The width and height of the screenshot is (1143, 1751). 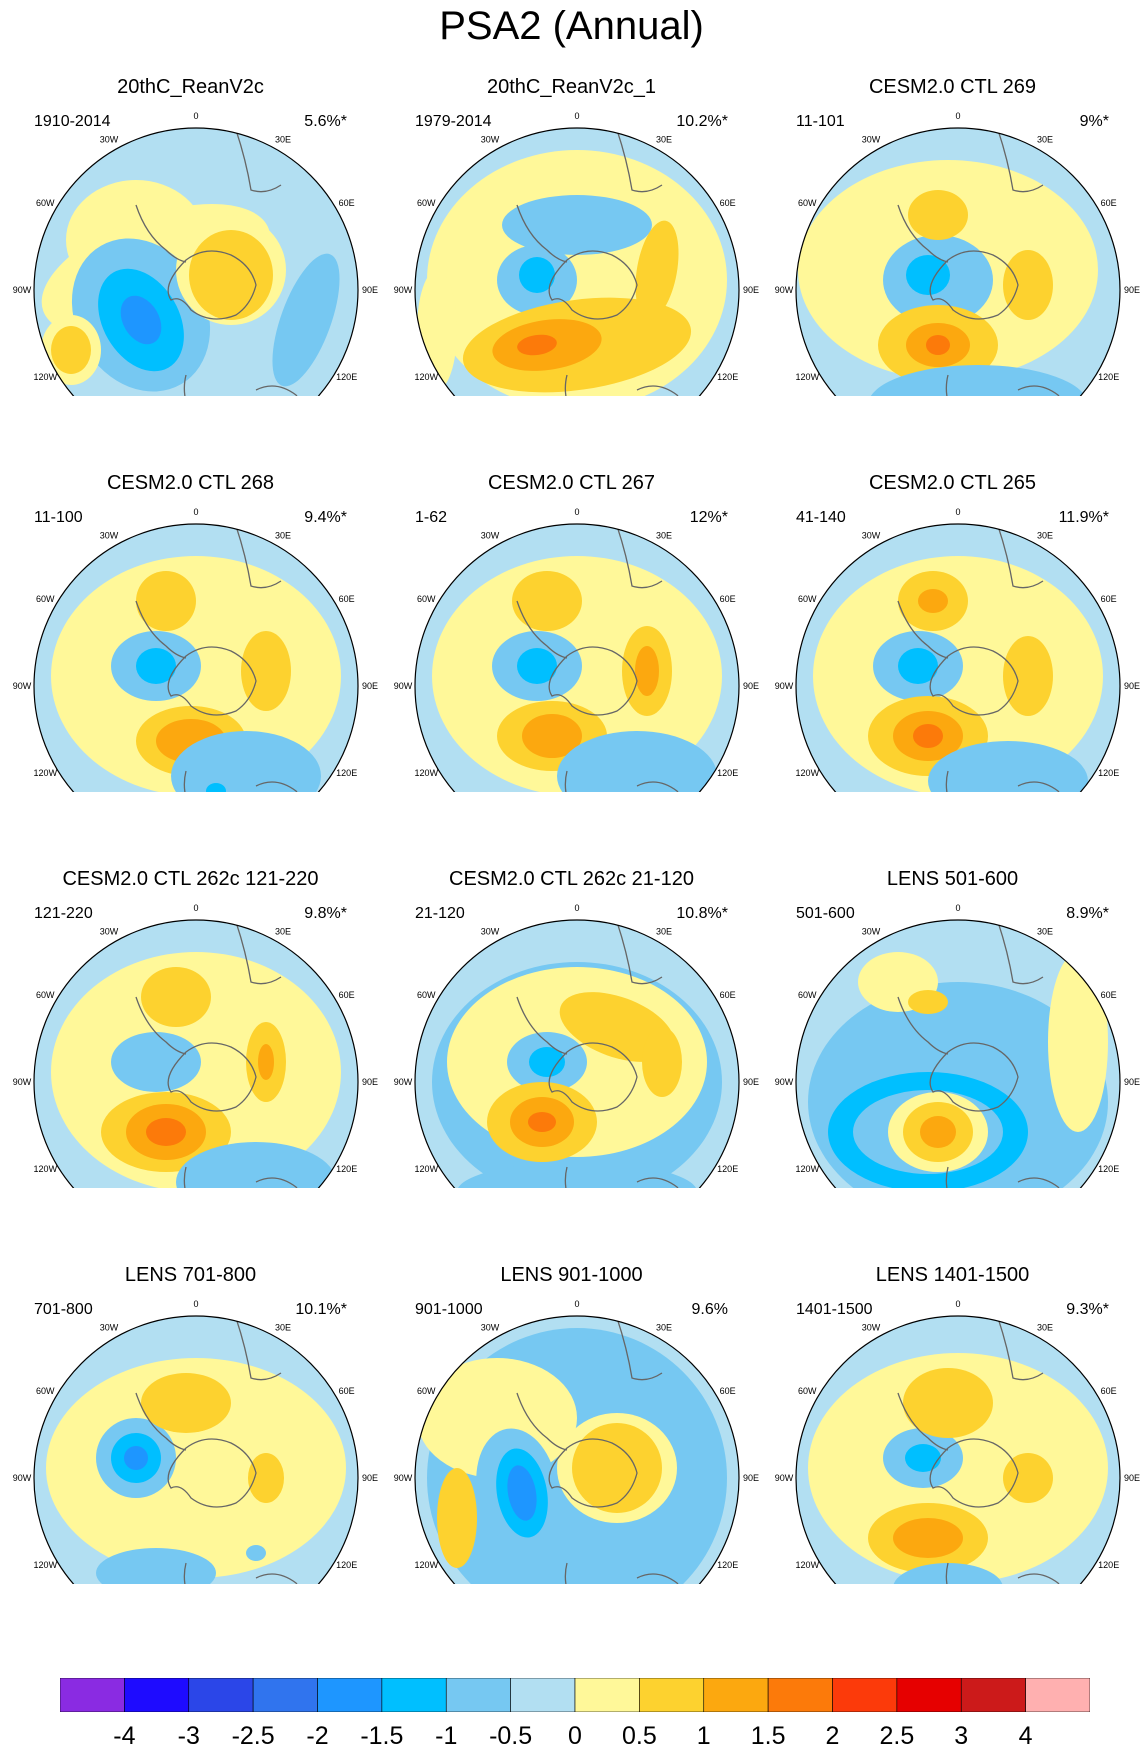 What do you see at coordinates (190, 483) in the screenshot?
I see `panel-title: CESM2.0 CTL 268` at bounding box center [190, 483].